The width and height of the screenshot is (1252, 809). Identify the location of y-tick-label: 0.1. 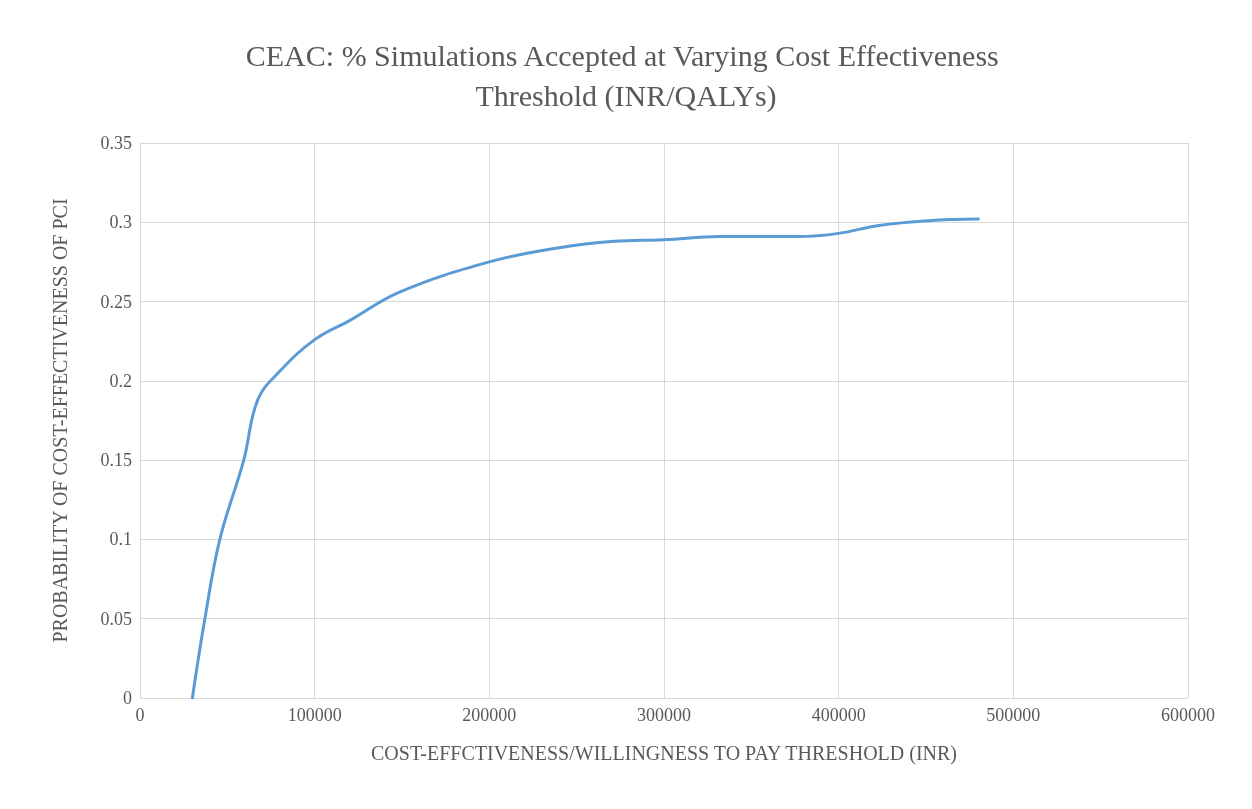
(120, 539).